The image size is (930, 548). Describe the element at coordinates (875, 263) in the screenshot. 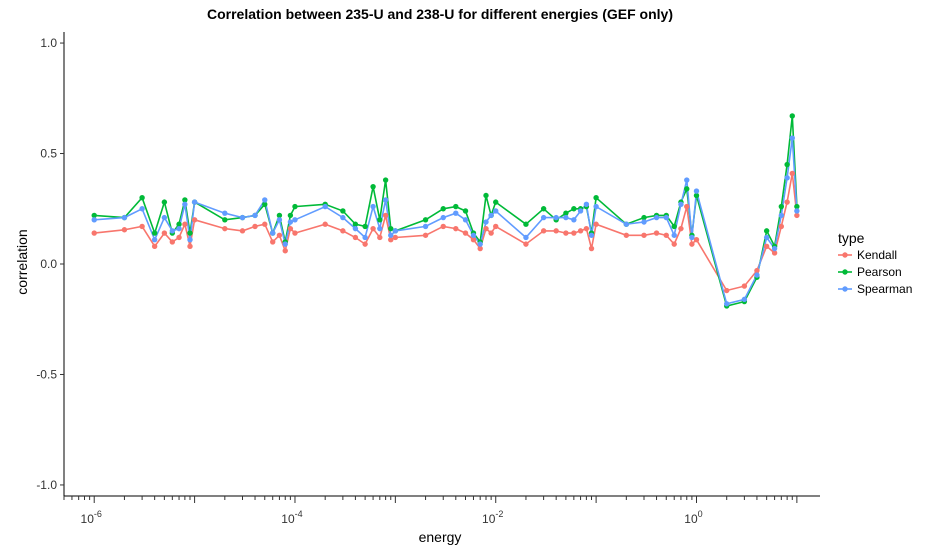

I see `legend: type Kendall Pearson Spearman` at that location.